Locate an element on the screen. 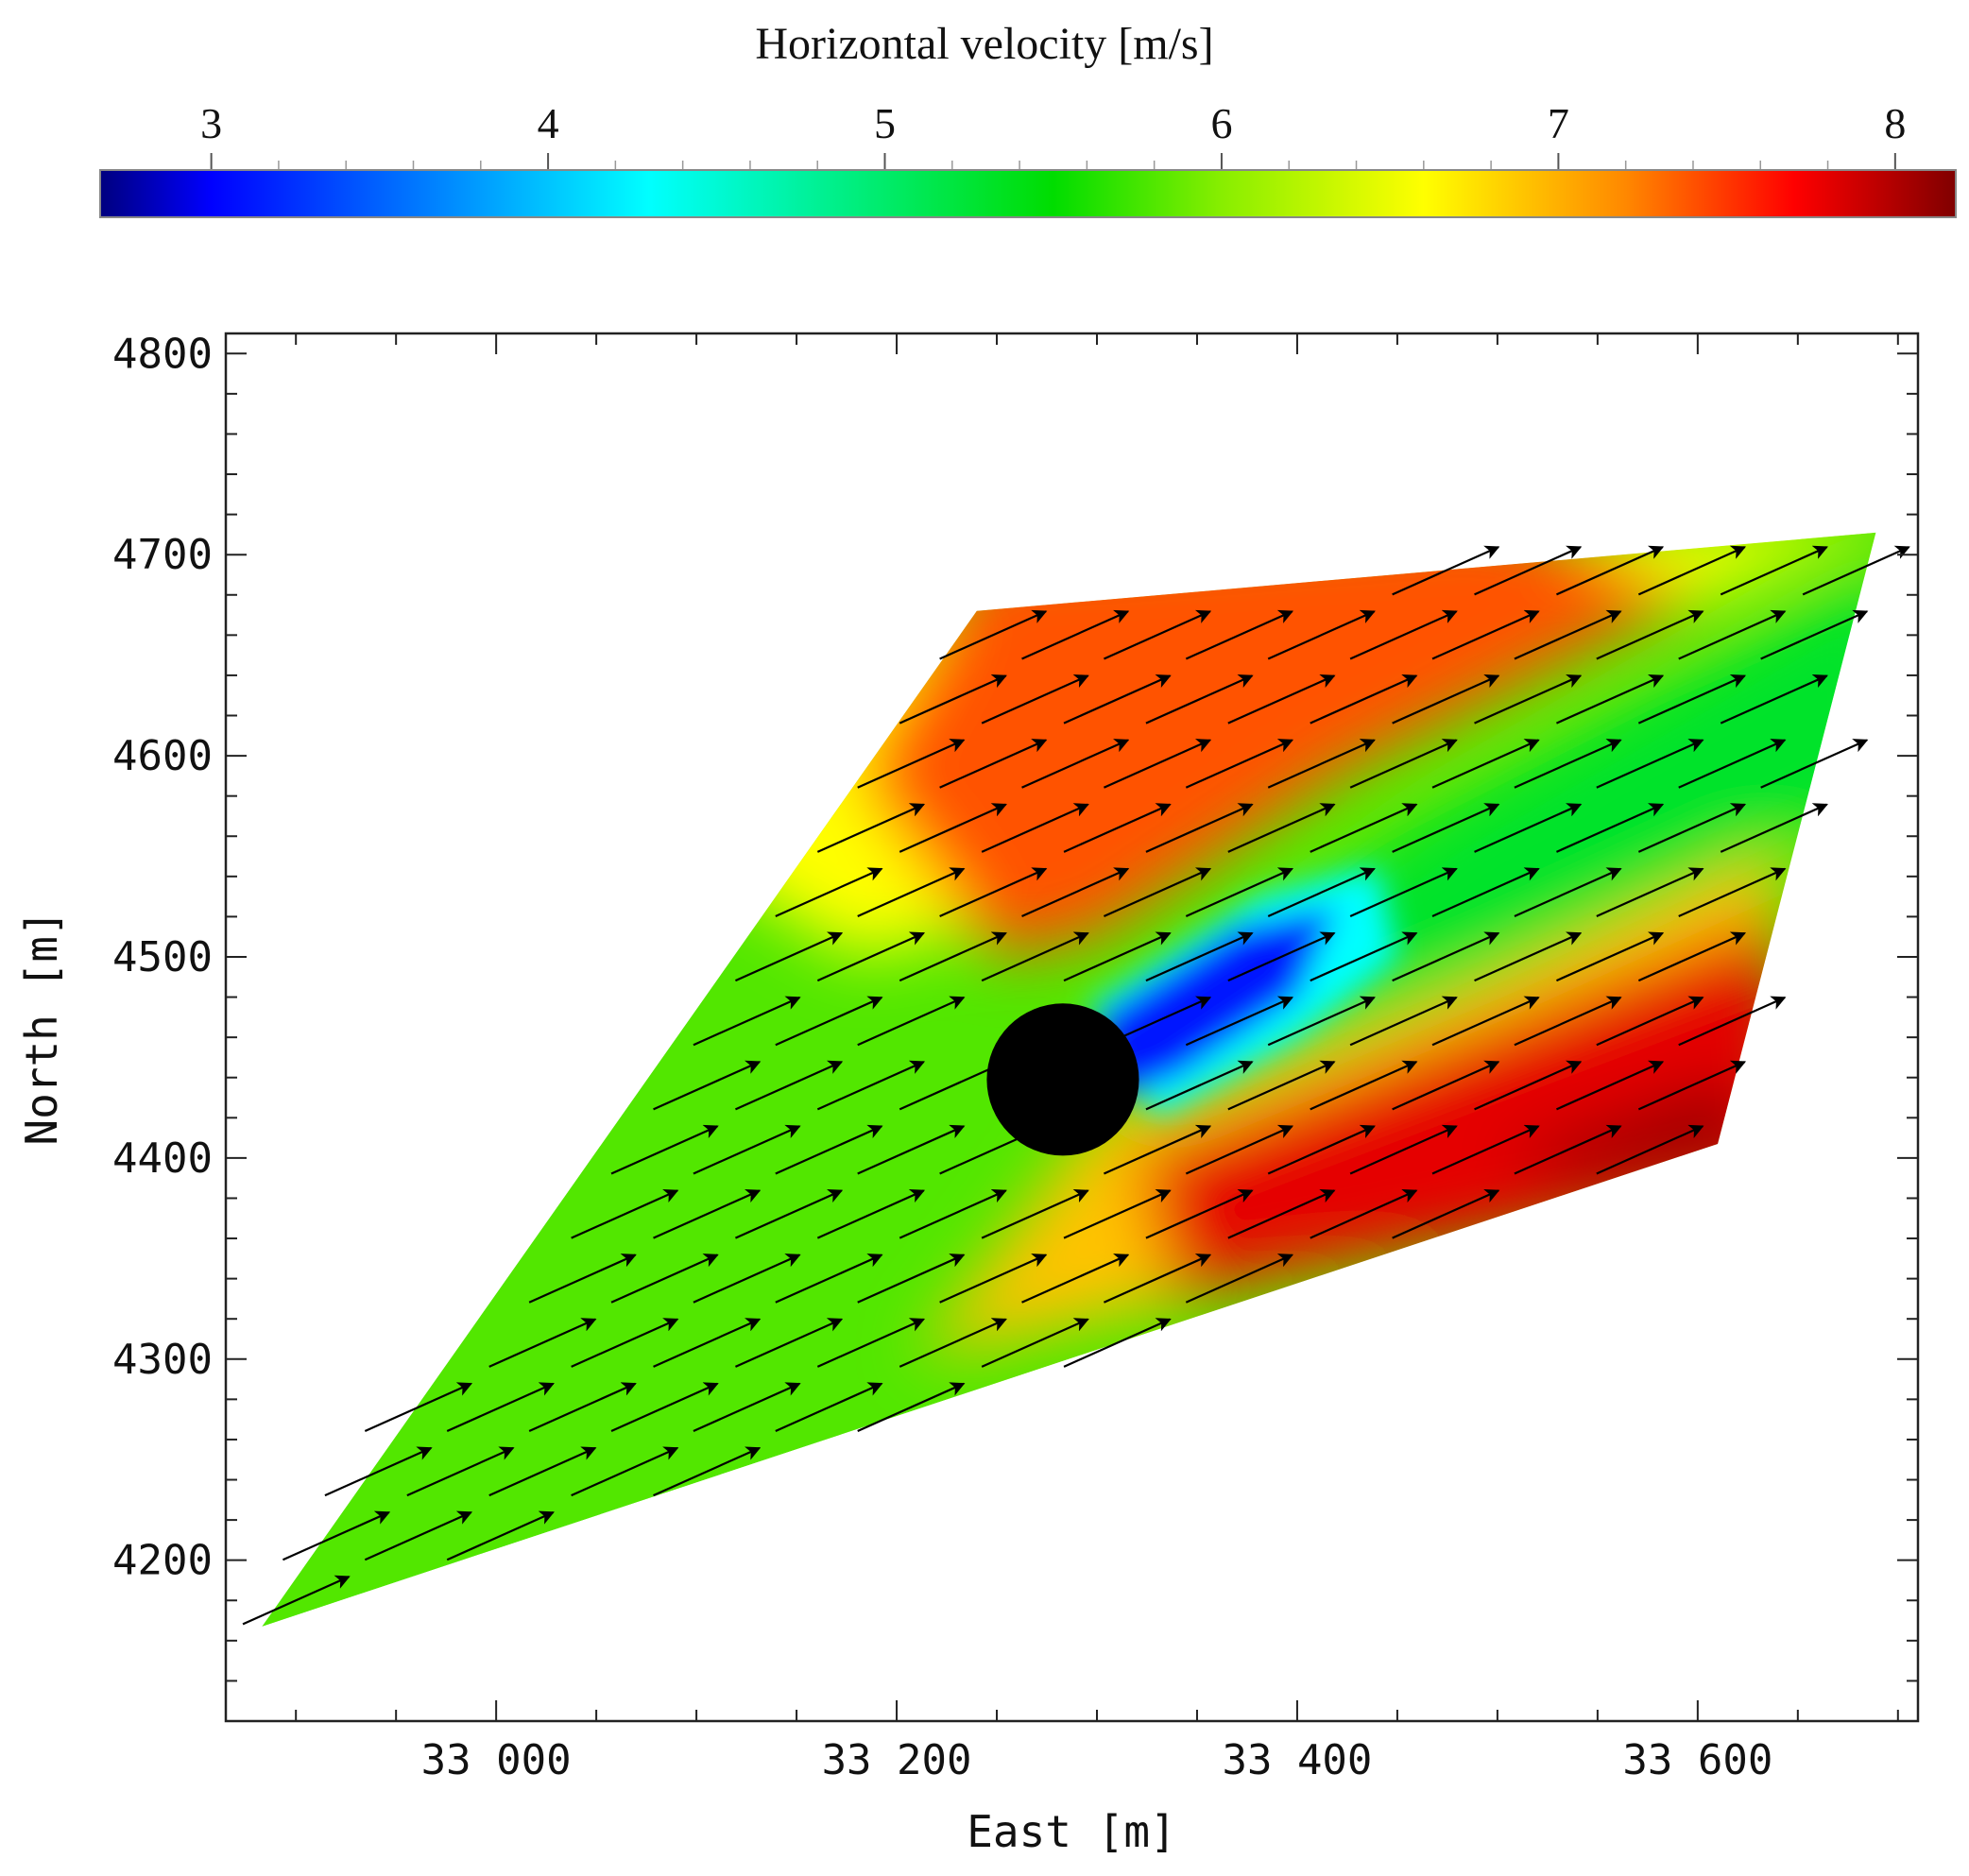 Image resolution: width=1969 pixels, height=1876 pixels. colorbar-tick-label: 3 is located at coordinates (211, 123).